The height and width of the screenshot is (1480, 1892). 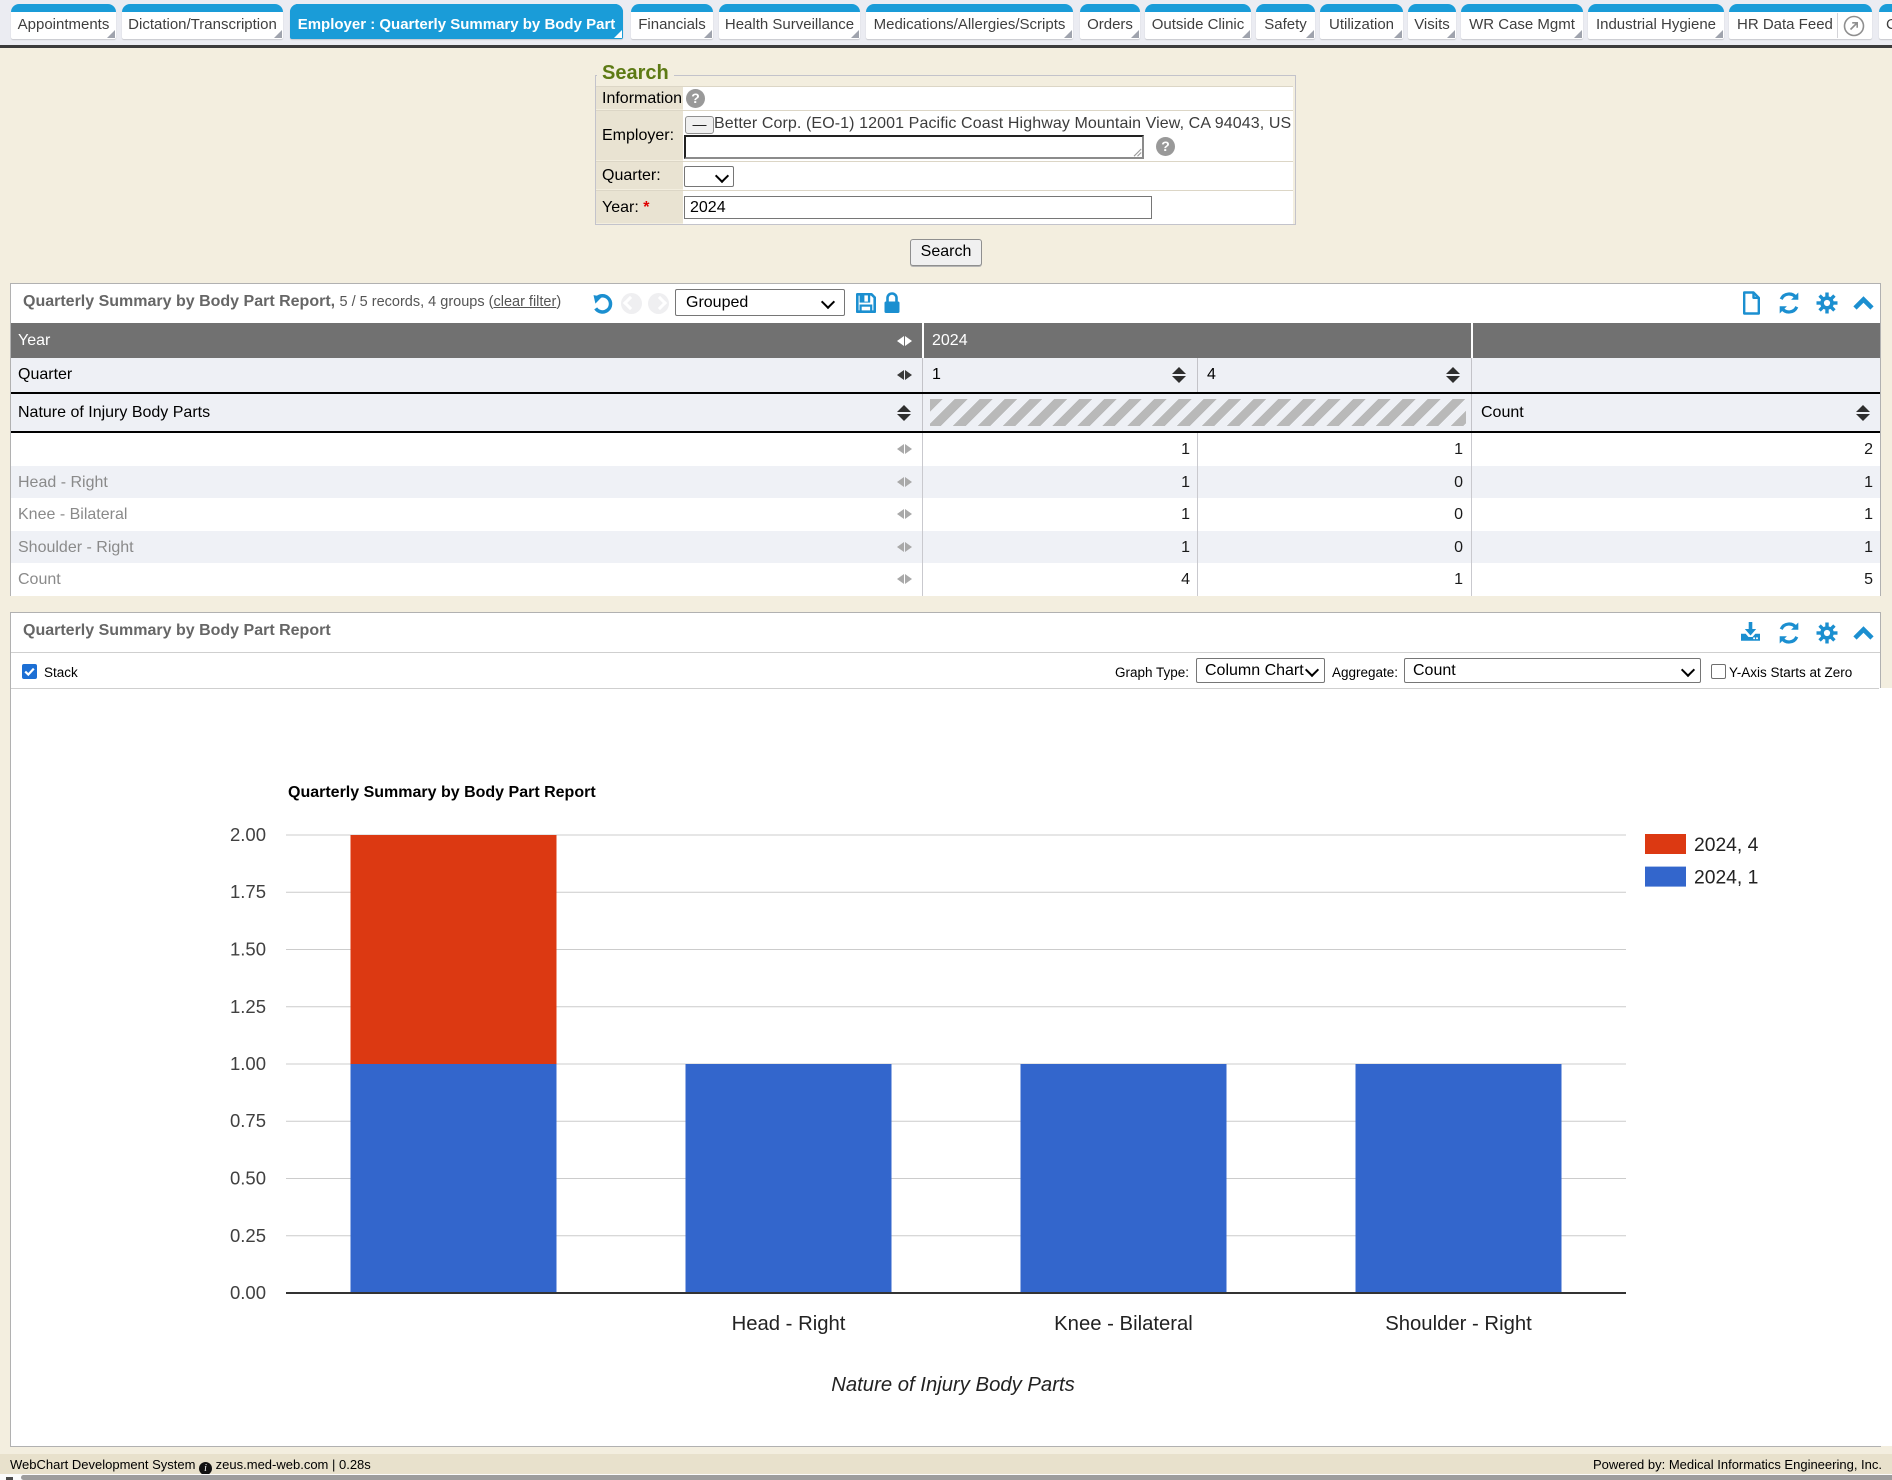 What do you see at coordinates (248, 1178) in the screenshot?
I see `svg-text: 0.50` at bounding box center [248, 1178].